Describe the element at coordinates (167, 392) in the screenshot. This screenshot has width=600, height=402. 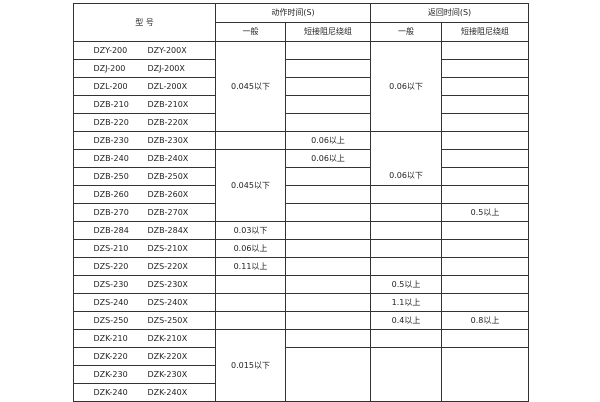
I see `model-b: DZK-240X` at that location.